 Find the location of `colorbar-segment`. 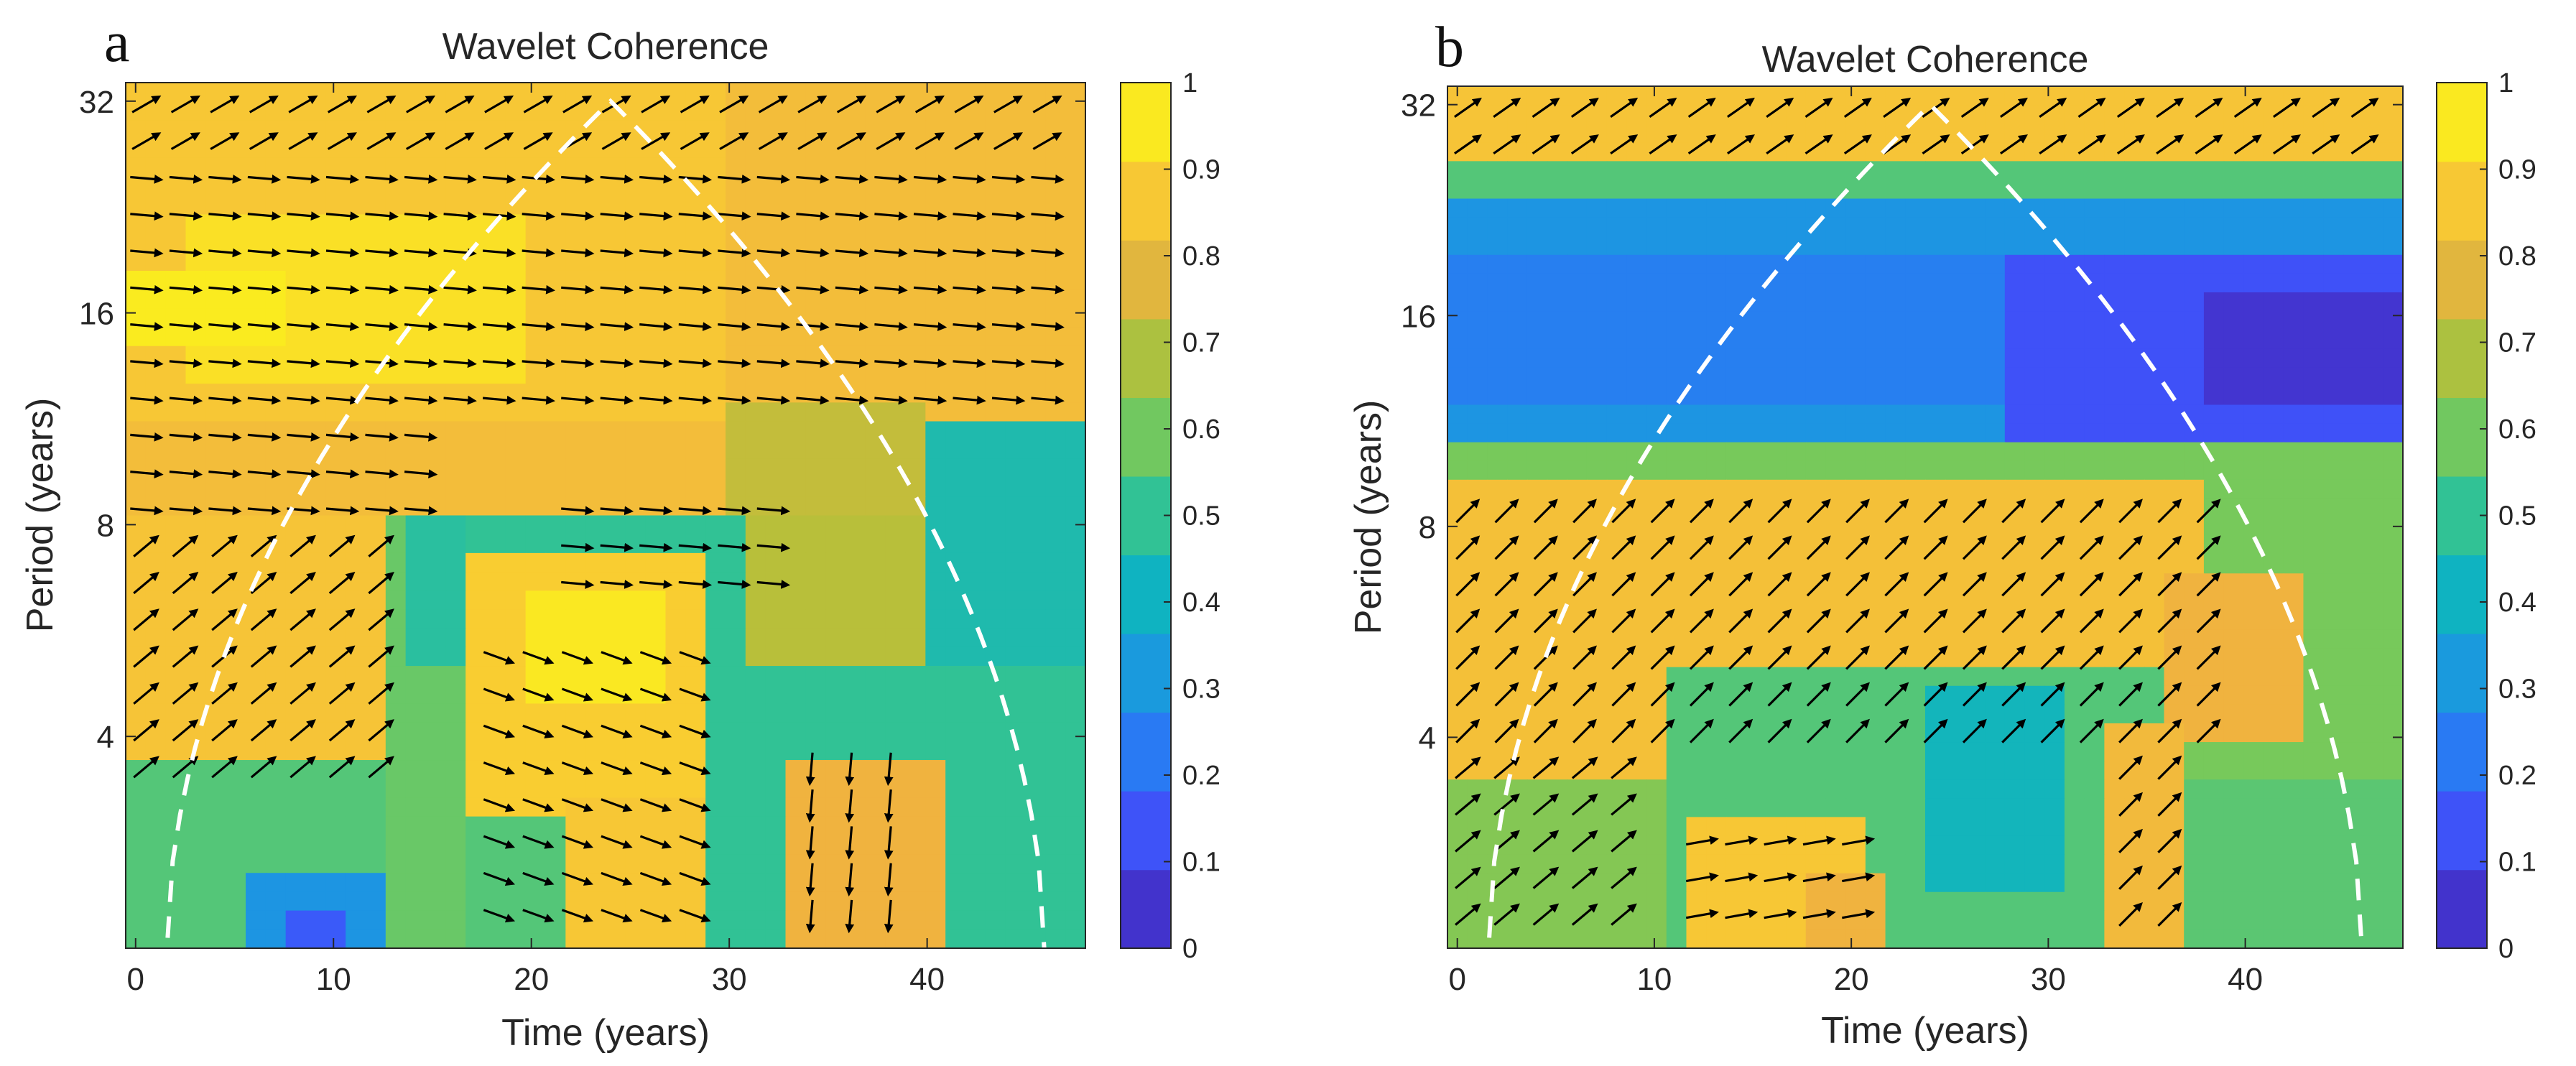

colorbar-segment is located at coordinates (1146, 437).